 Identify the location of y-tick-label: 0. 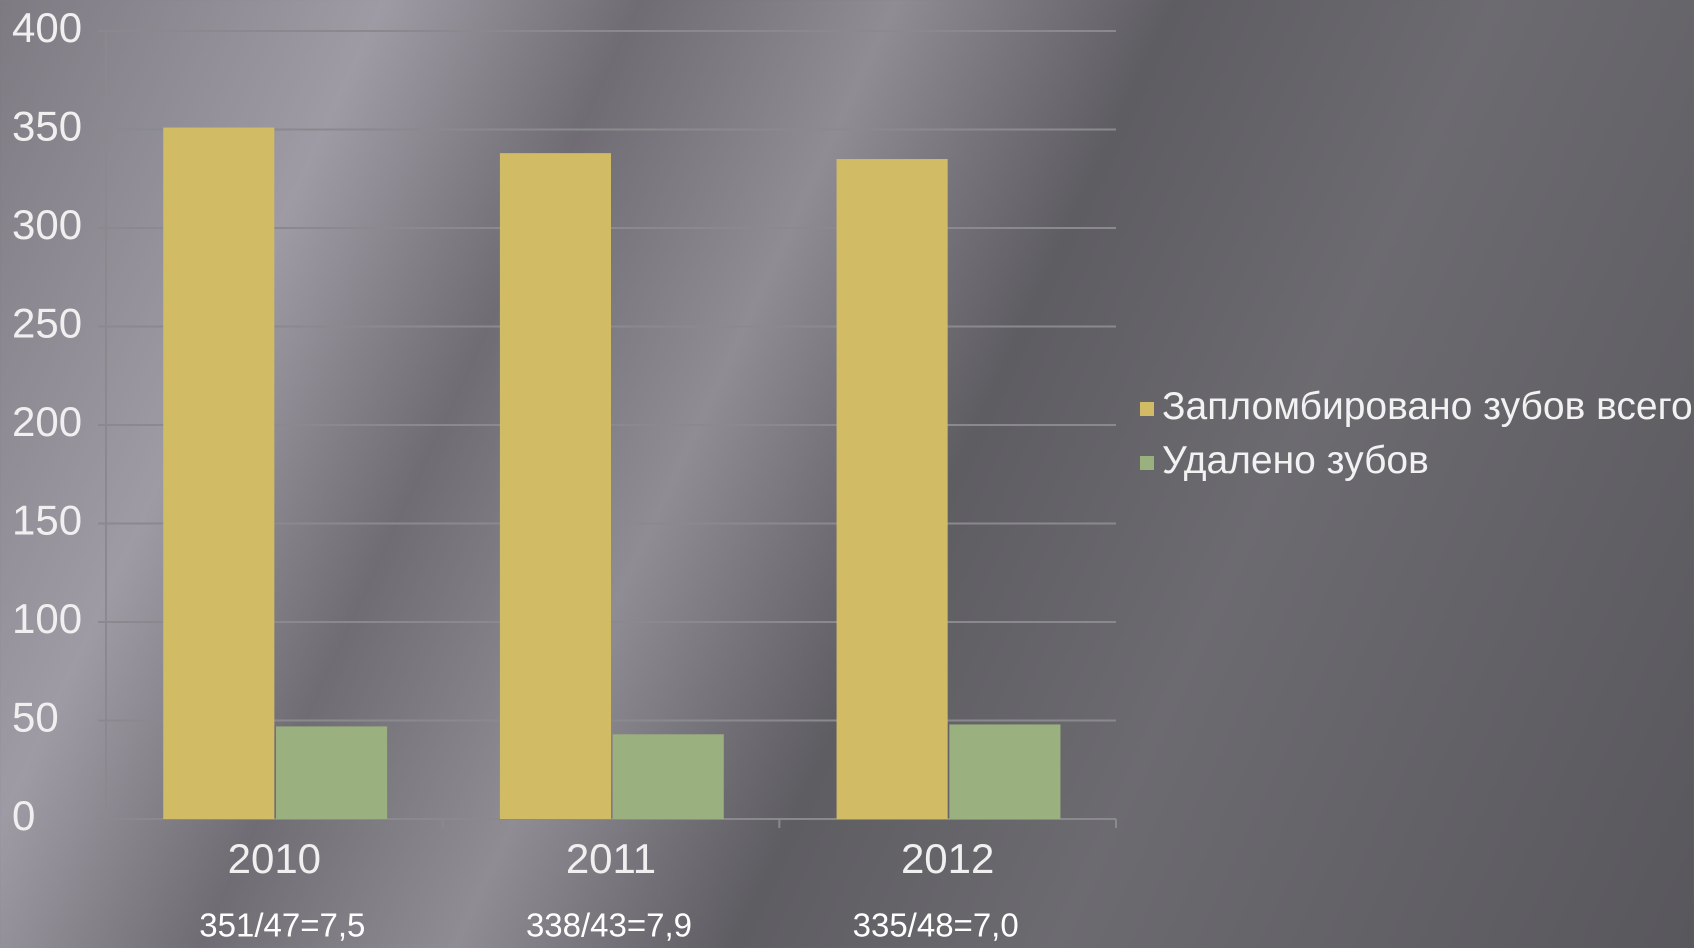
(23, 815).